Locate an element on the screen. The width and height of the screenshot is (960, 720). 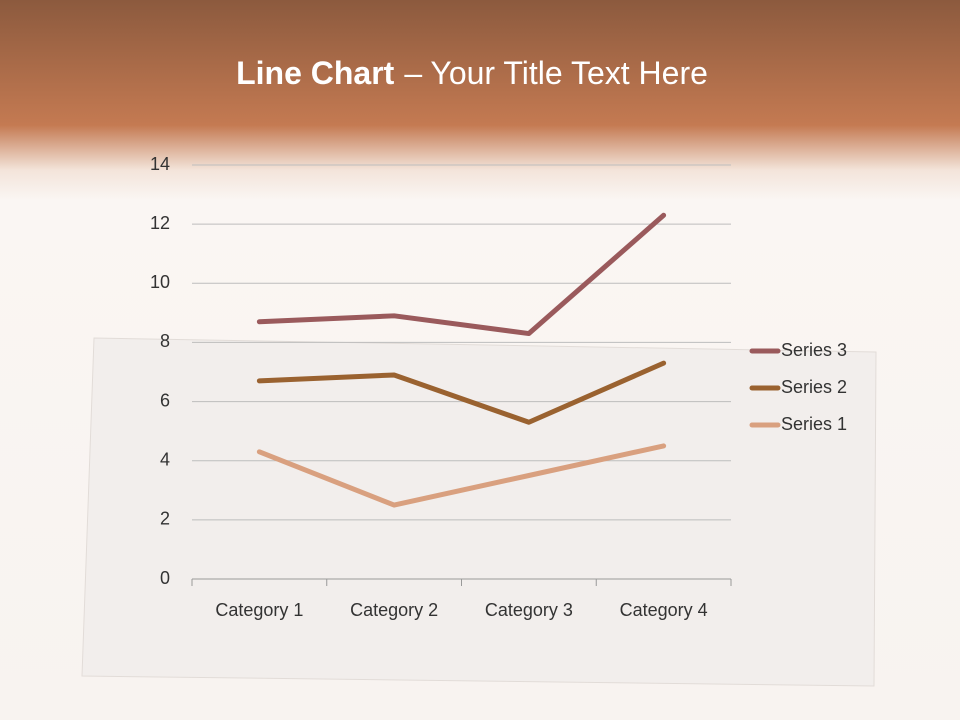
title-bold: Line Chart is located at coordinates (315, 73).